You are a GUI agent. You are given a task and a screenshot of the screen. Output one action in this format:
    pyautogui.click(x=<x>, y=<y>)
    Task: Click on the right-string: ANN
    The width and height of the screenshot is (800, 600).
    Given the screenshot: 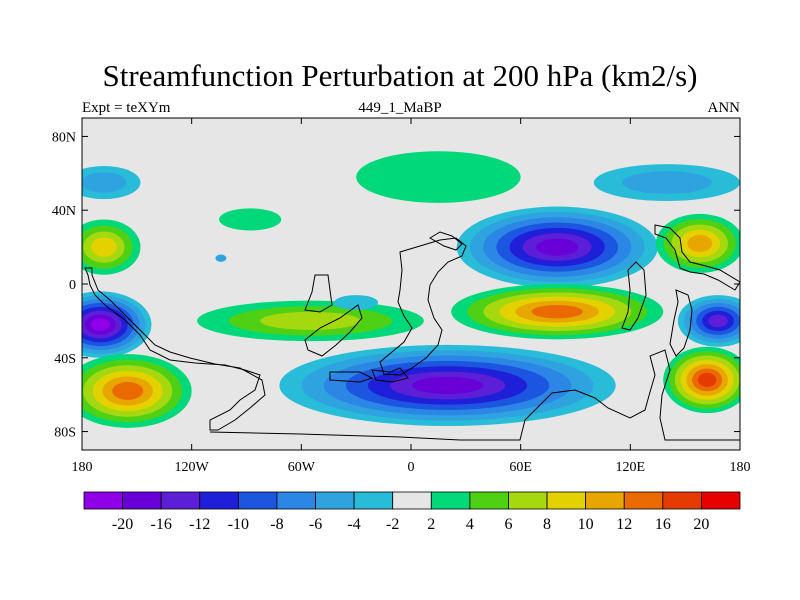 What is the action you would take?
    pyautogui.click(x=724, y=108)
    